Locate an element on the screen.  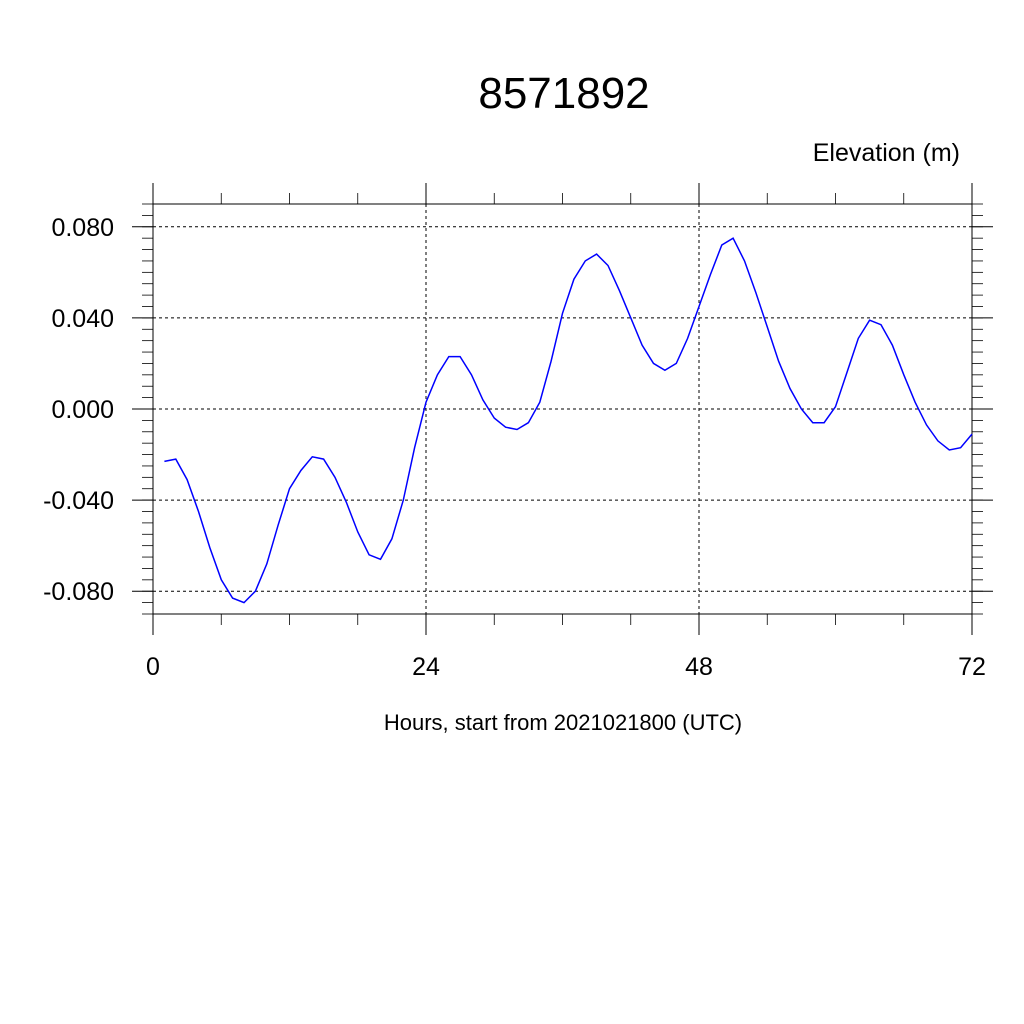
y-tick-labels: 0.080 0.040 0.000 -0.040 -0.080 is located at coordinates (78, 410).